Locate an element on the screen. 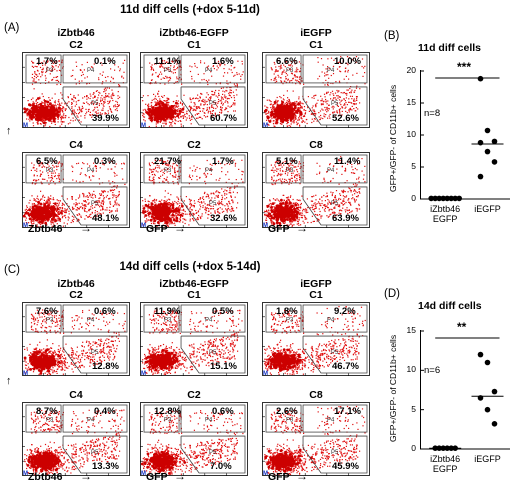 This screenshot has height=493, width=520. axis-marker: M is located at coordinates (25, 225).